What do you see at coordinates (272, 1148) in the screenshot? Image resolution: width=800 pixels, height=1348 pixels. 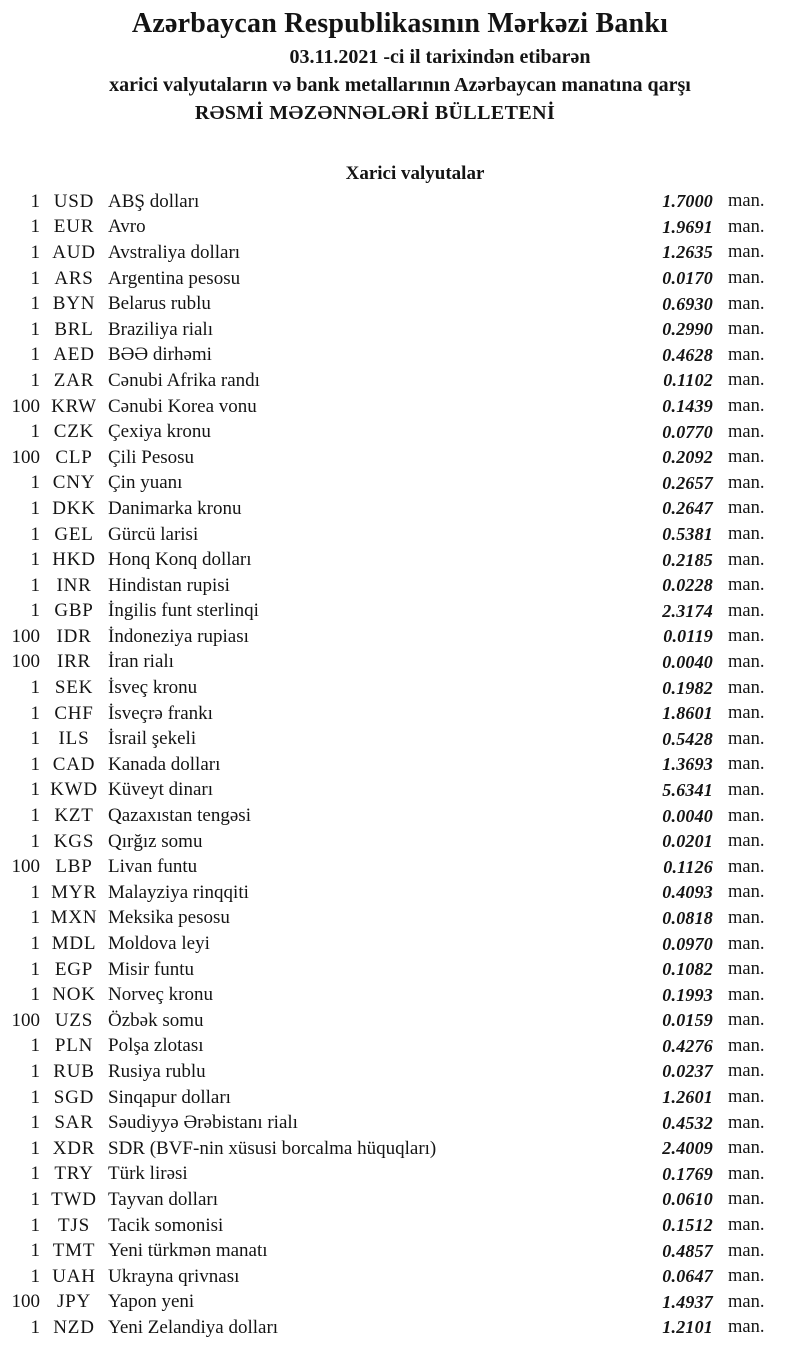 I see `name-cell: SDR (BVF-nin xüsusi borcalma hüquqları)` at bounding box center [272, 1148].